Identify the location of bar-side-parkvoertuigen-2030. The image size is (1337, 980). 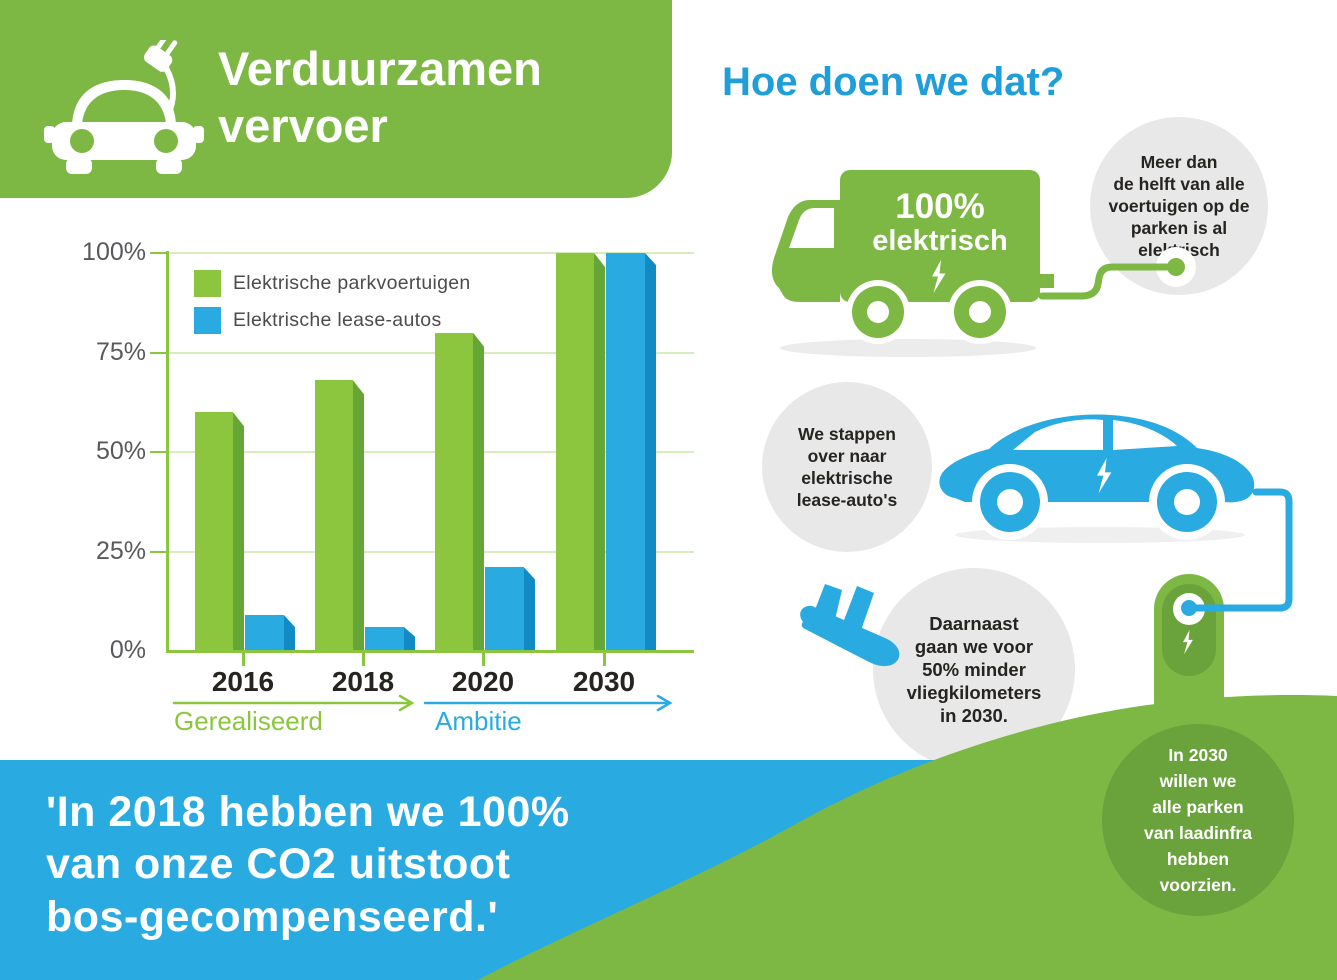
(599, 452).